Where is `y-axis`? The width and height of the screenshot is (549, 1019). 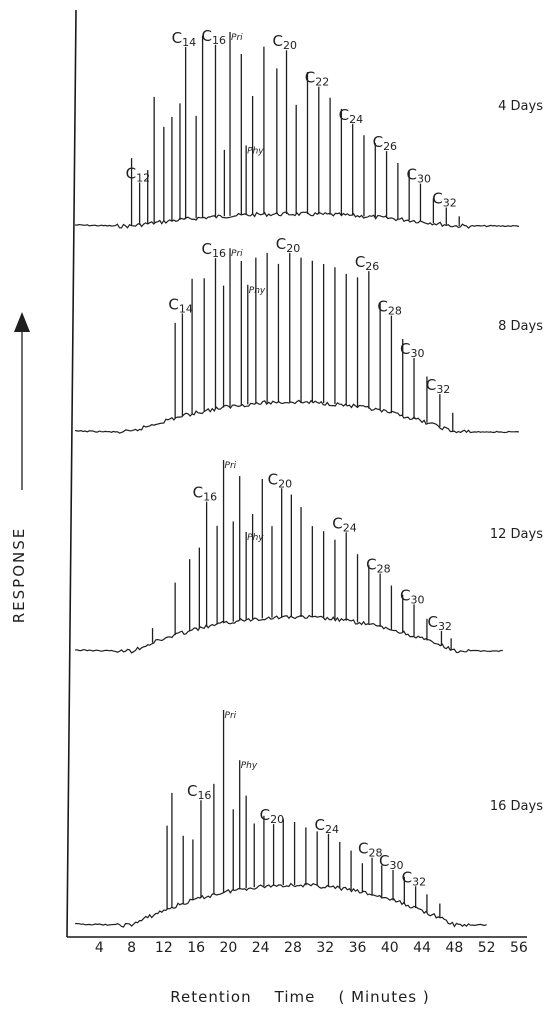
y-axis is located at coordinates (71, 473).